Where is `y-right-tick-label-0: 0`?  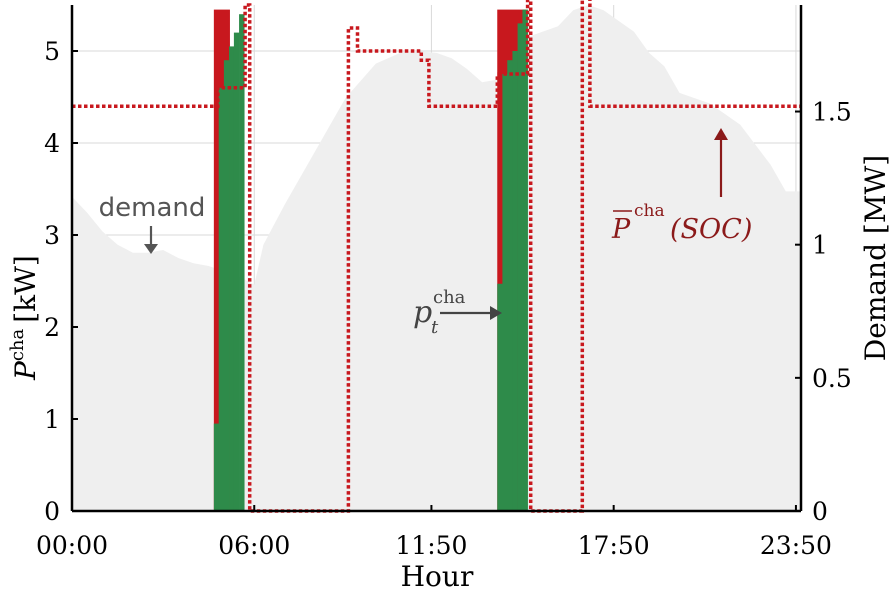
y-right-tick-label-0: 0 is located at coordinates (820, 511).